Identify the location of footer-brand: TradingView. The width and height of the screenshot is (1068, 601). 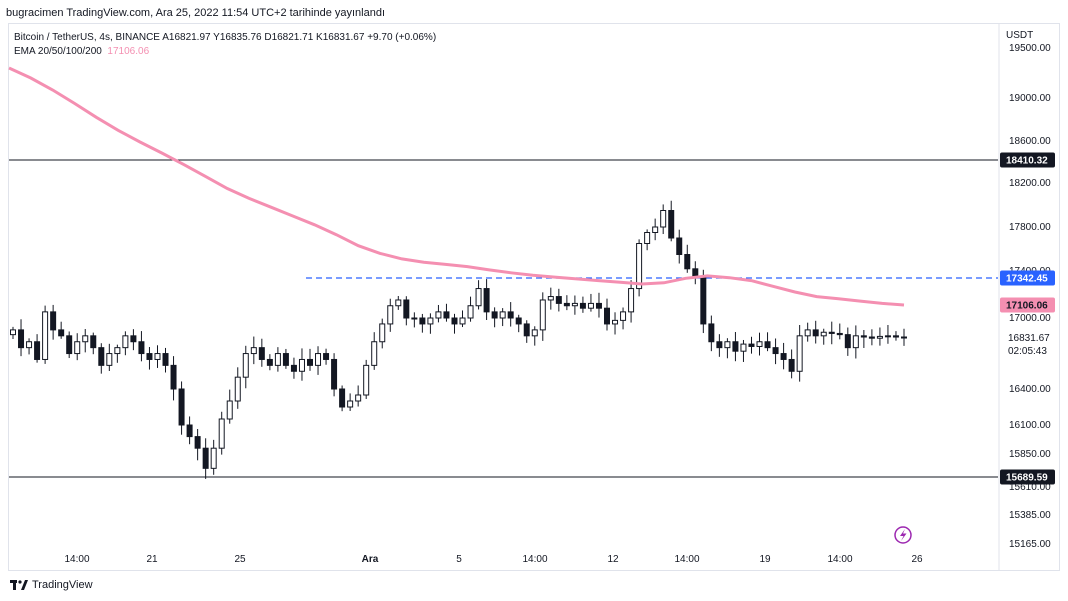
(62, 585).